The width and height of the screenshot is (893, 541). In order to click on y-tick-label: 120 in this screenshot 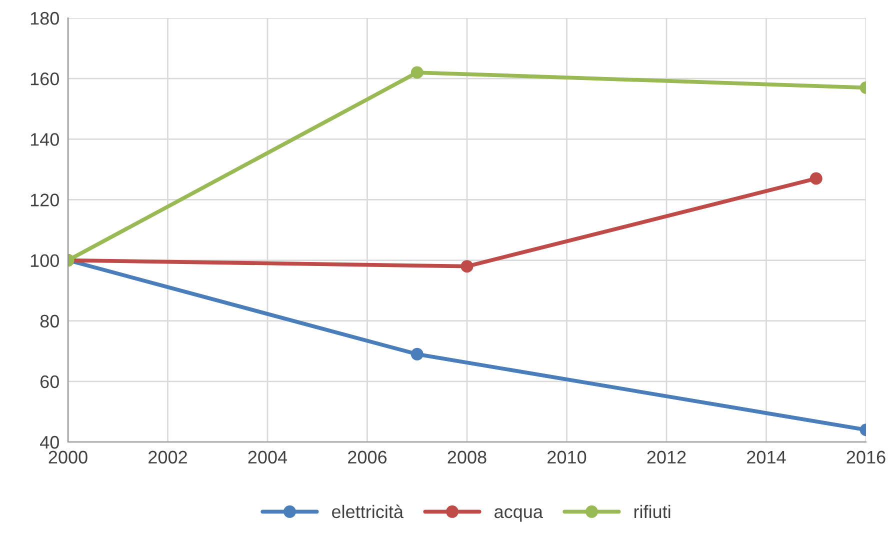, I will do `click(44, 200)`.